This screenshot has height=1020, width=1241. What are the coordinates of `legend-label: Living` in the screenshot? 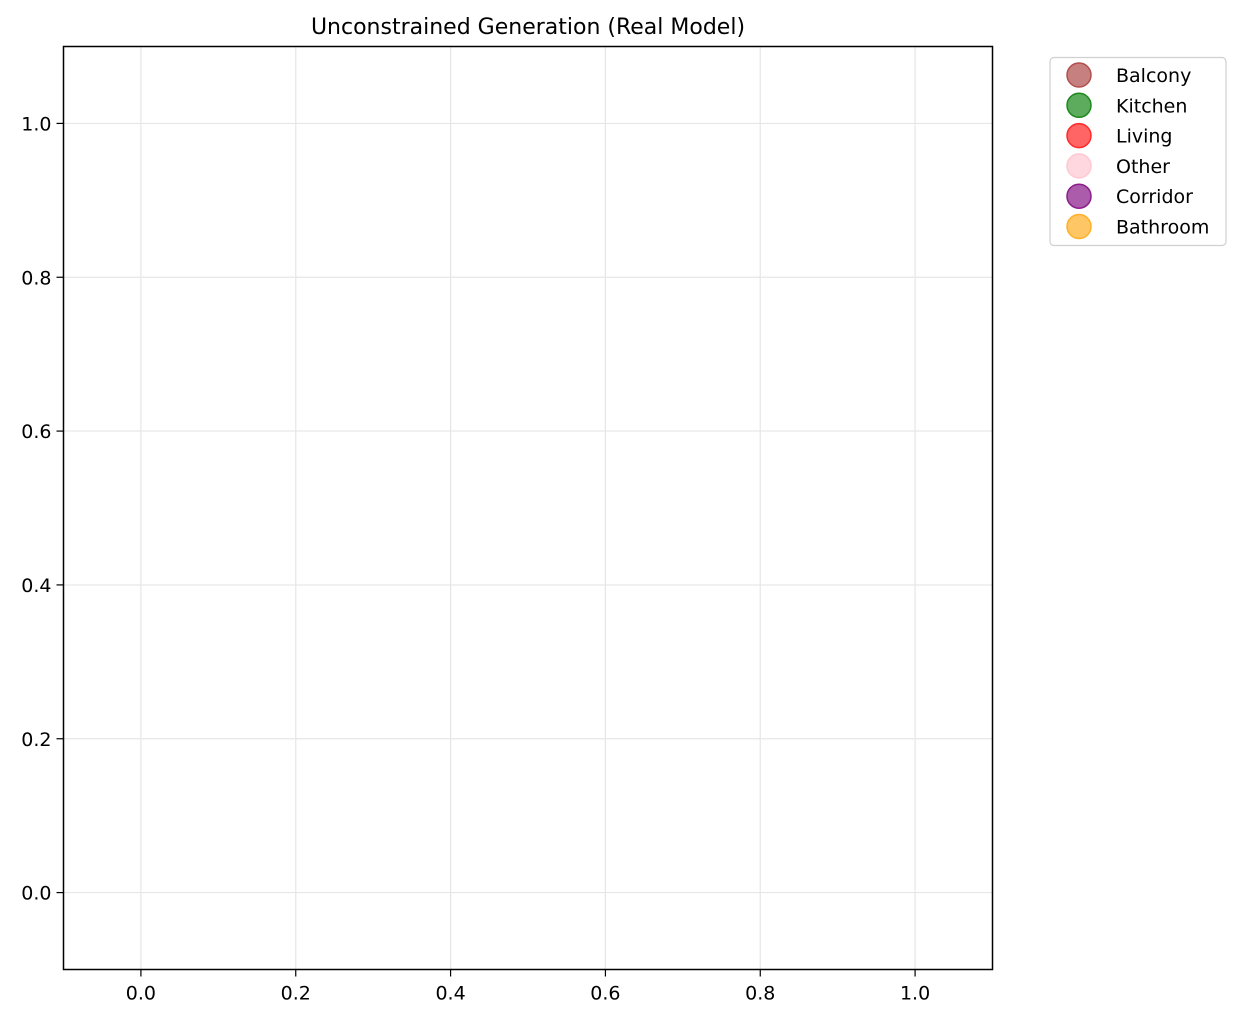 It's located at (1144, 137).